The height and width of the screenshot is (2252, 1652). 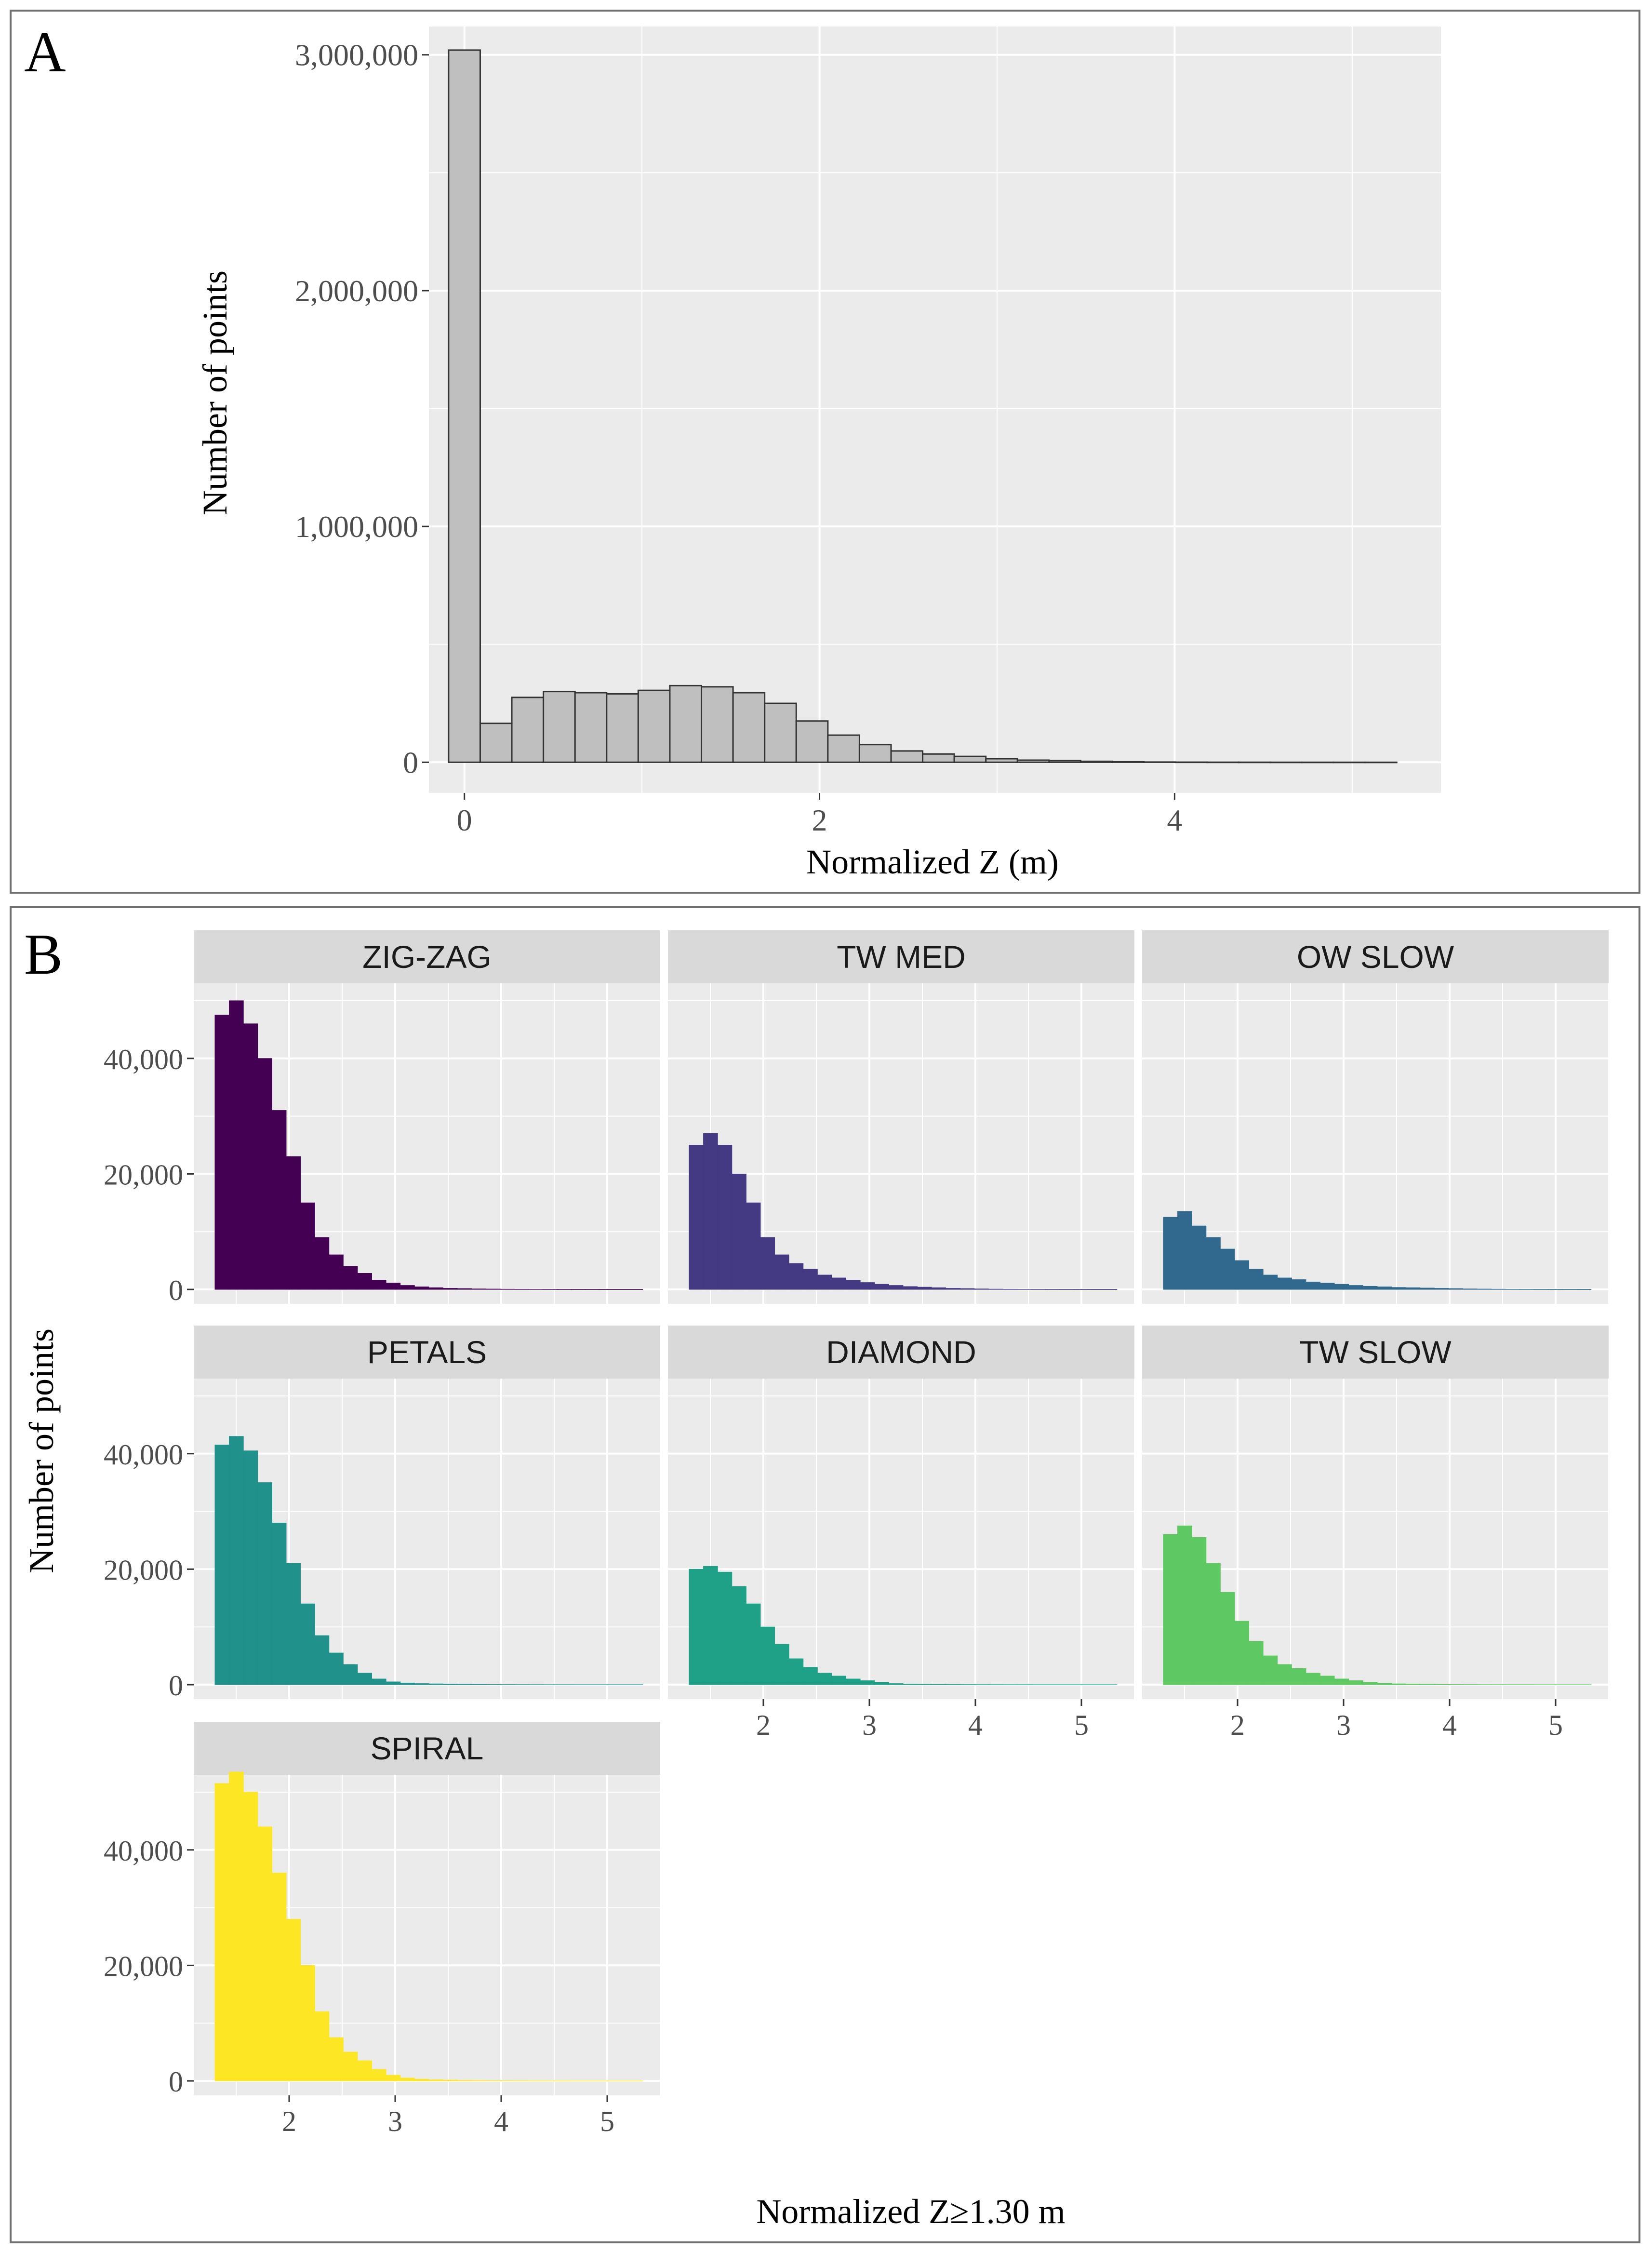 I want to click on facet-spiral: SPIRAL 0 20,000 40,000 2 3 4 5, so click(x=383, y=1929).